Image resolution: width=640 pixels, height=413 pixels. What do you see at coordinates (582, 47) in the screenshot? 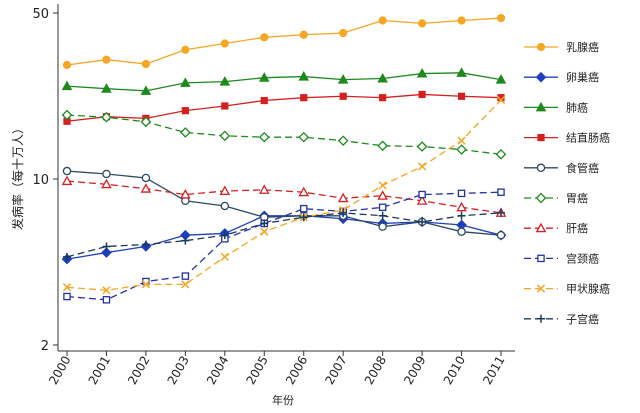
I see `legend-label: 乳腺癌` at bounding box center [582, 47].